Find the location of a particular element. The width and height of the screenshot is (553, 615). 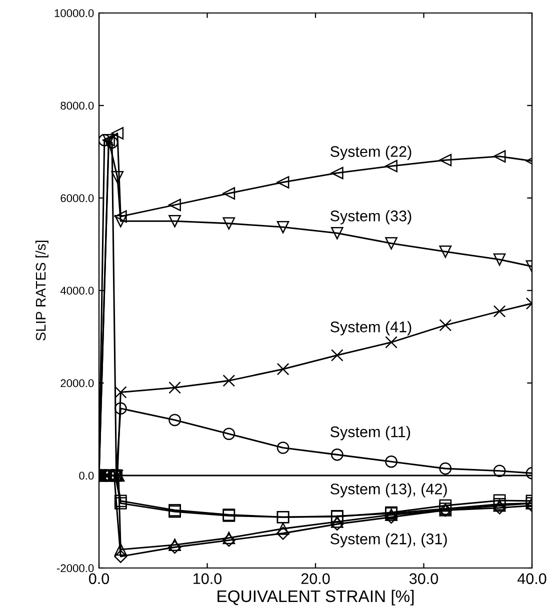

annotation: System (22) is located at coordinates (371, 153).